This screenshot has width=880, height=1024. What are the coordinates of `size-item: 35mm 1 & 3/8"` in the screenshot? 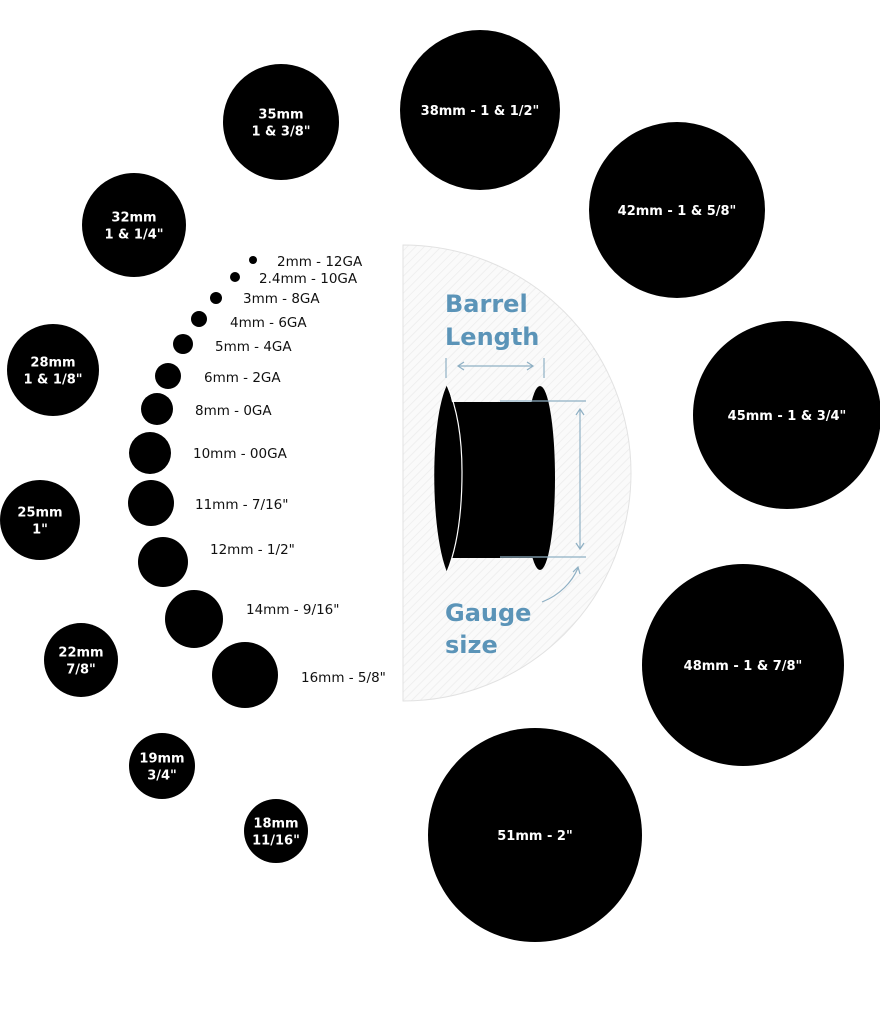 It's located at (281, 122).